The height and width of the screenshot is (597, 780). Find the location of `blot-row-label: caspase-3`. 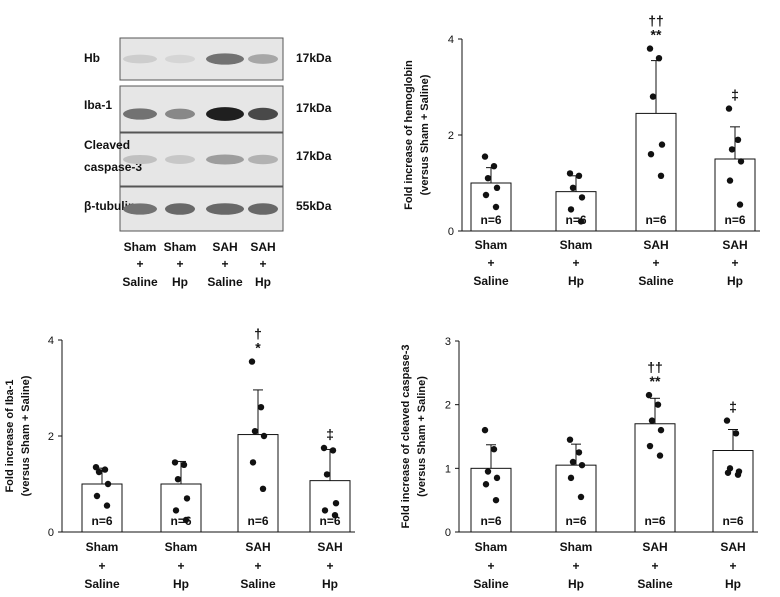

blot-row-label: caspase-3 is located at coordinates (113, 167).